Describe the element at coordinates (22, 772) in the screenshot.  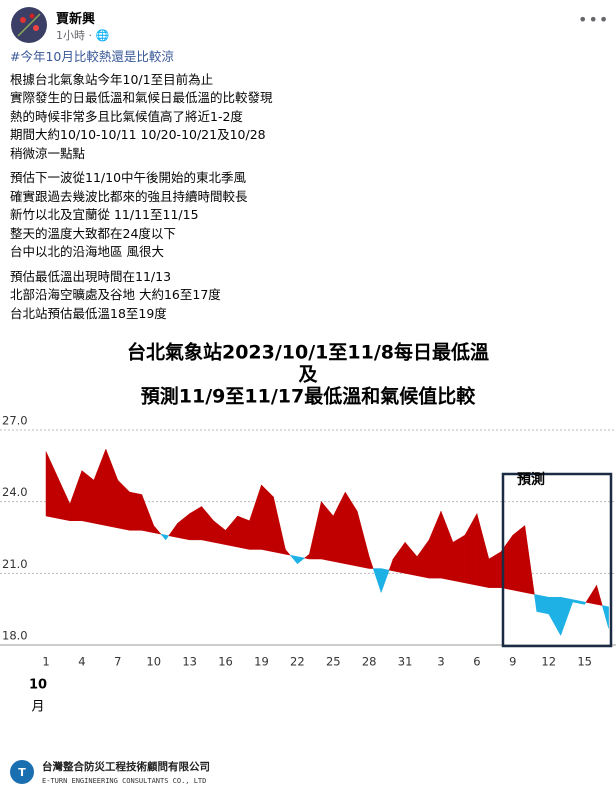
I see `svg-text: T` at that location.